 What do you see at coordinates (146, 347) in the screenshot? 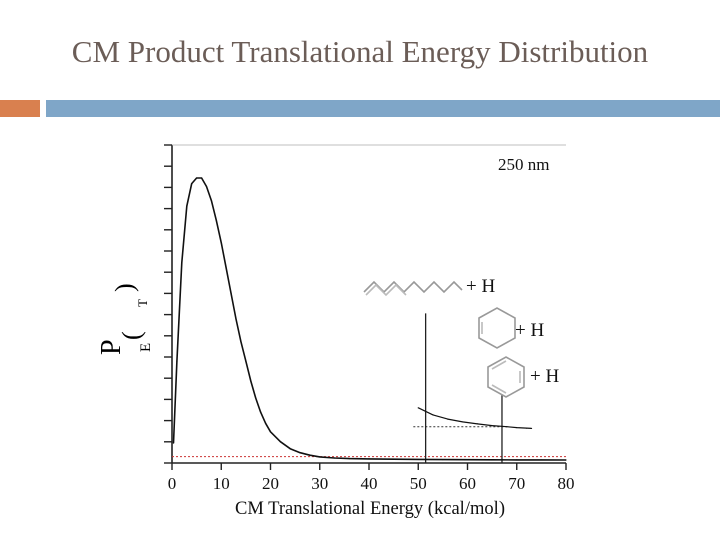
I see `svg-text: E` at bounding box center [146, 347].